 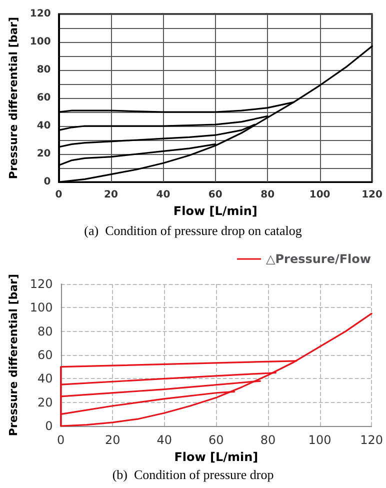 What do you see at coordinates (193, 230) in the screenshot?
I see `text: (a) Condition of pressure drop on catalog` at bounding box center [193, 230].